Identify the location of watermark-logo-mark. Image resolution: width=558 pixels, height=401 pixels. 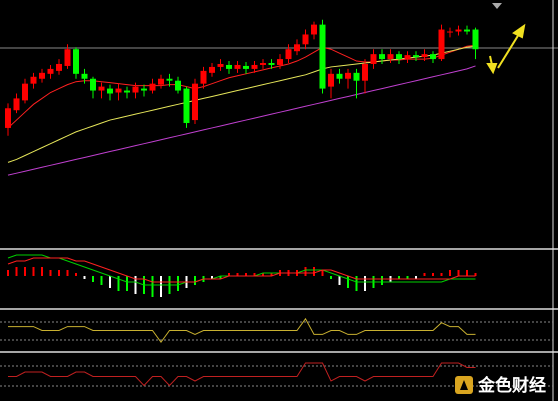
(464, 385).